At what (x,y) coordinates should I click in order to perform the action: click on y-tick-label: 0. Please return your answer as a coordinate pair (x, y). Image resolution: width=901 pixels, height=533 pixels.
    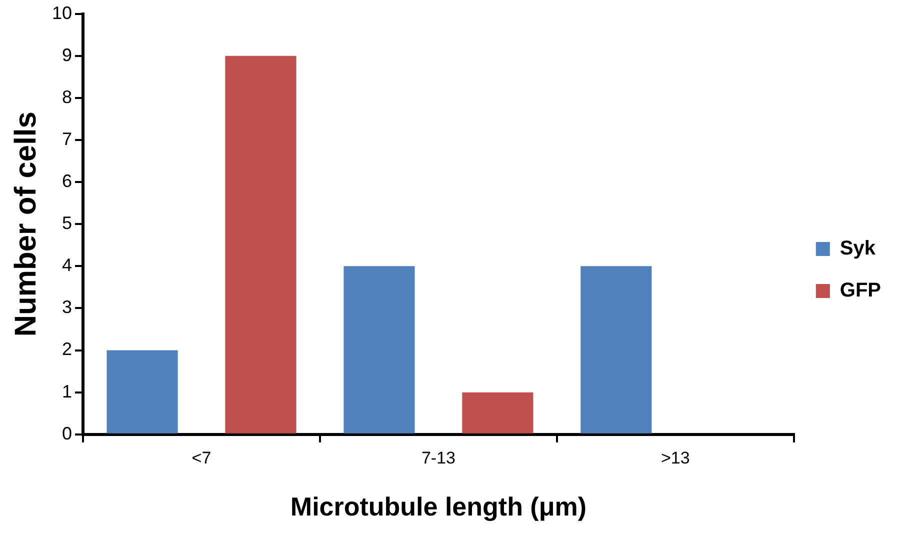
    Looking at the image, I should click on (67, 433).